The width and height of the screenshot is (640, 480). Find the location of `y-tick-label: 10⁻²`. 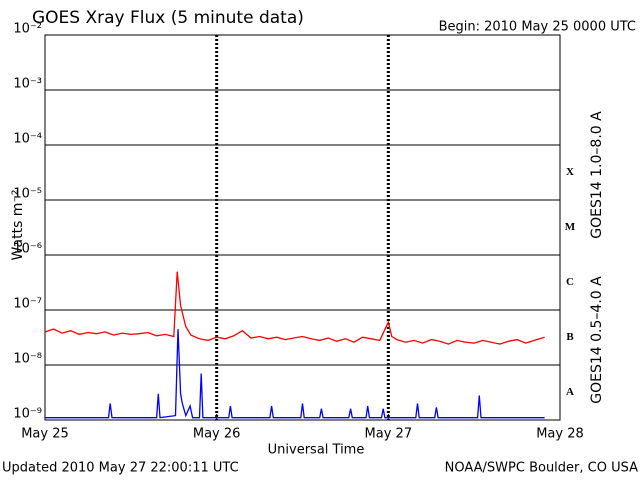

y-tick-label: 10⁻² is located at coordinates (27, 29).